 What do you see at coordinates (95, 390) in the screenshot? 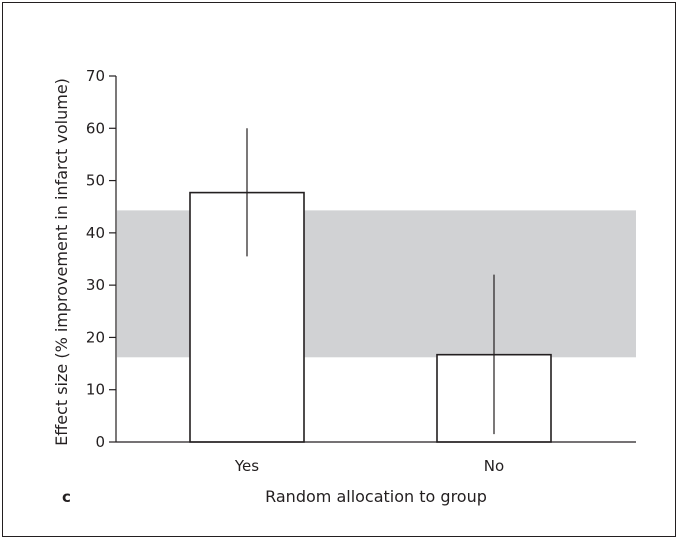
I see `y-tick-label: 10` at bounding box center [95, 390].